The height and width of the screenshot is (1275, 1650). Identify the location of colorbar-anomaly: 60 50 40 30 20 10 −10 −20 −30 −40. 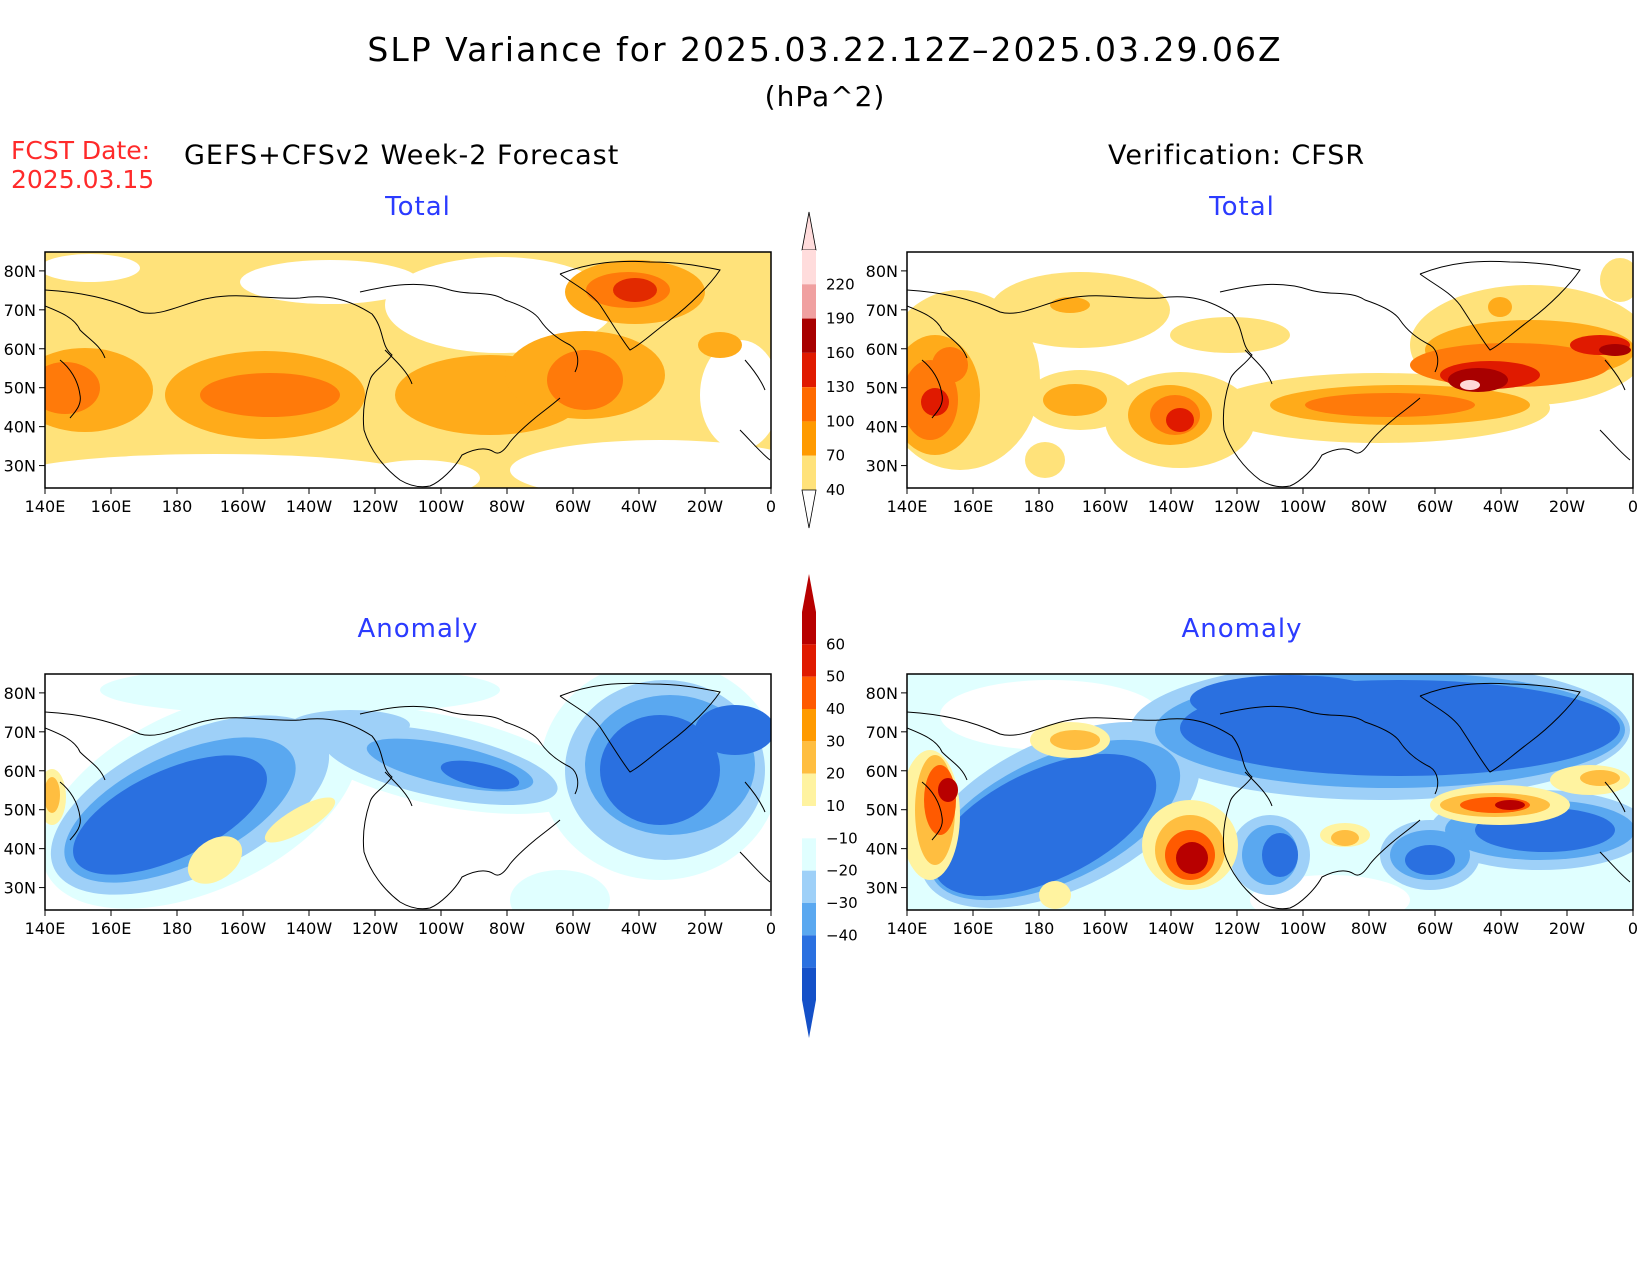
(830, 806).